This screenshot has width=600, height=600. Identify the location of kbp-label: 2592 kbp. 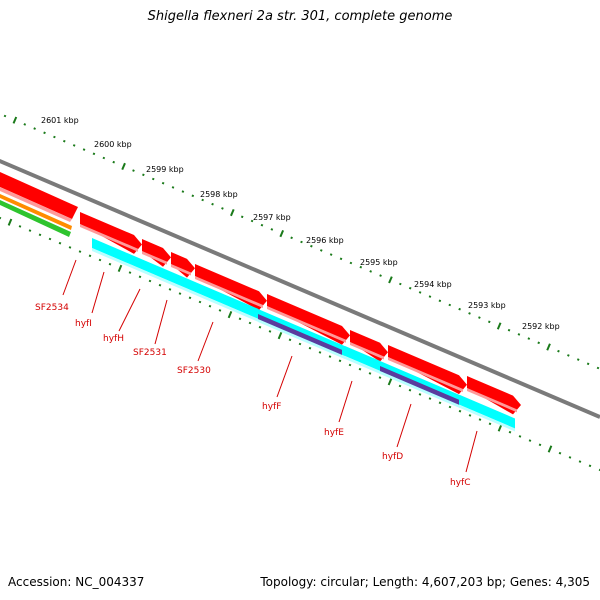
(541, 326).